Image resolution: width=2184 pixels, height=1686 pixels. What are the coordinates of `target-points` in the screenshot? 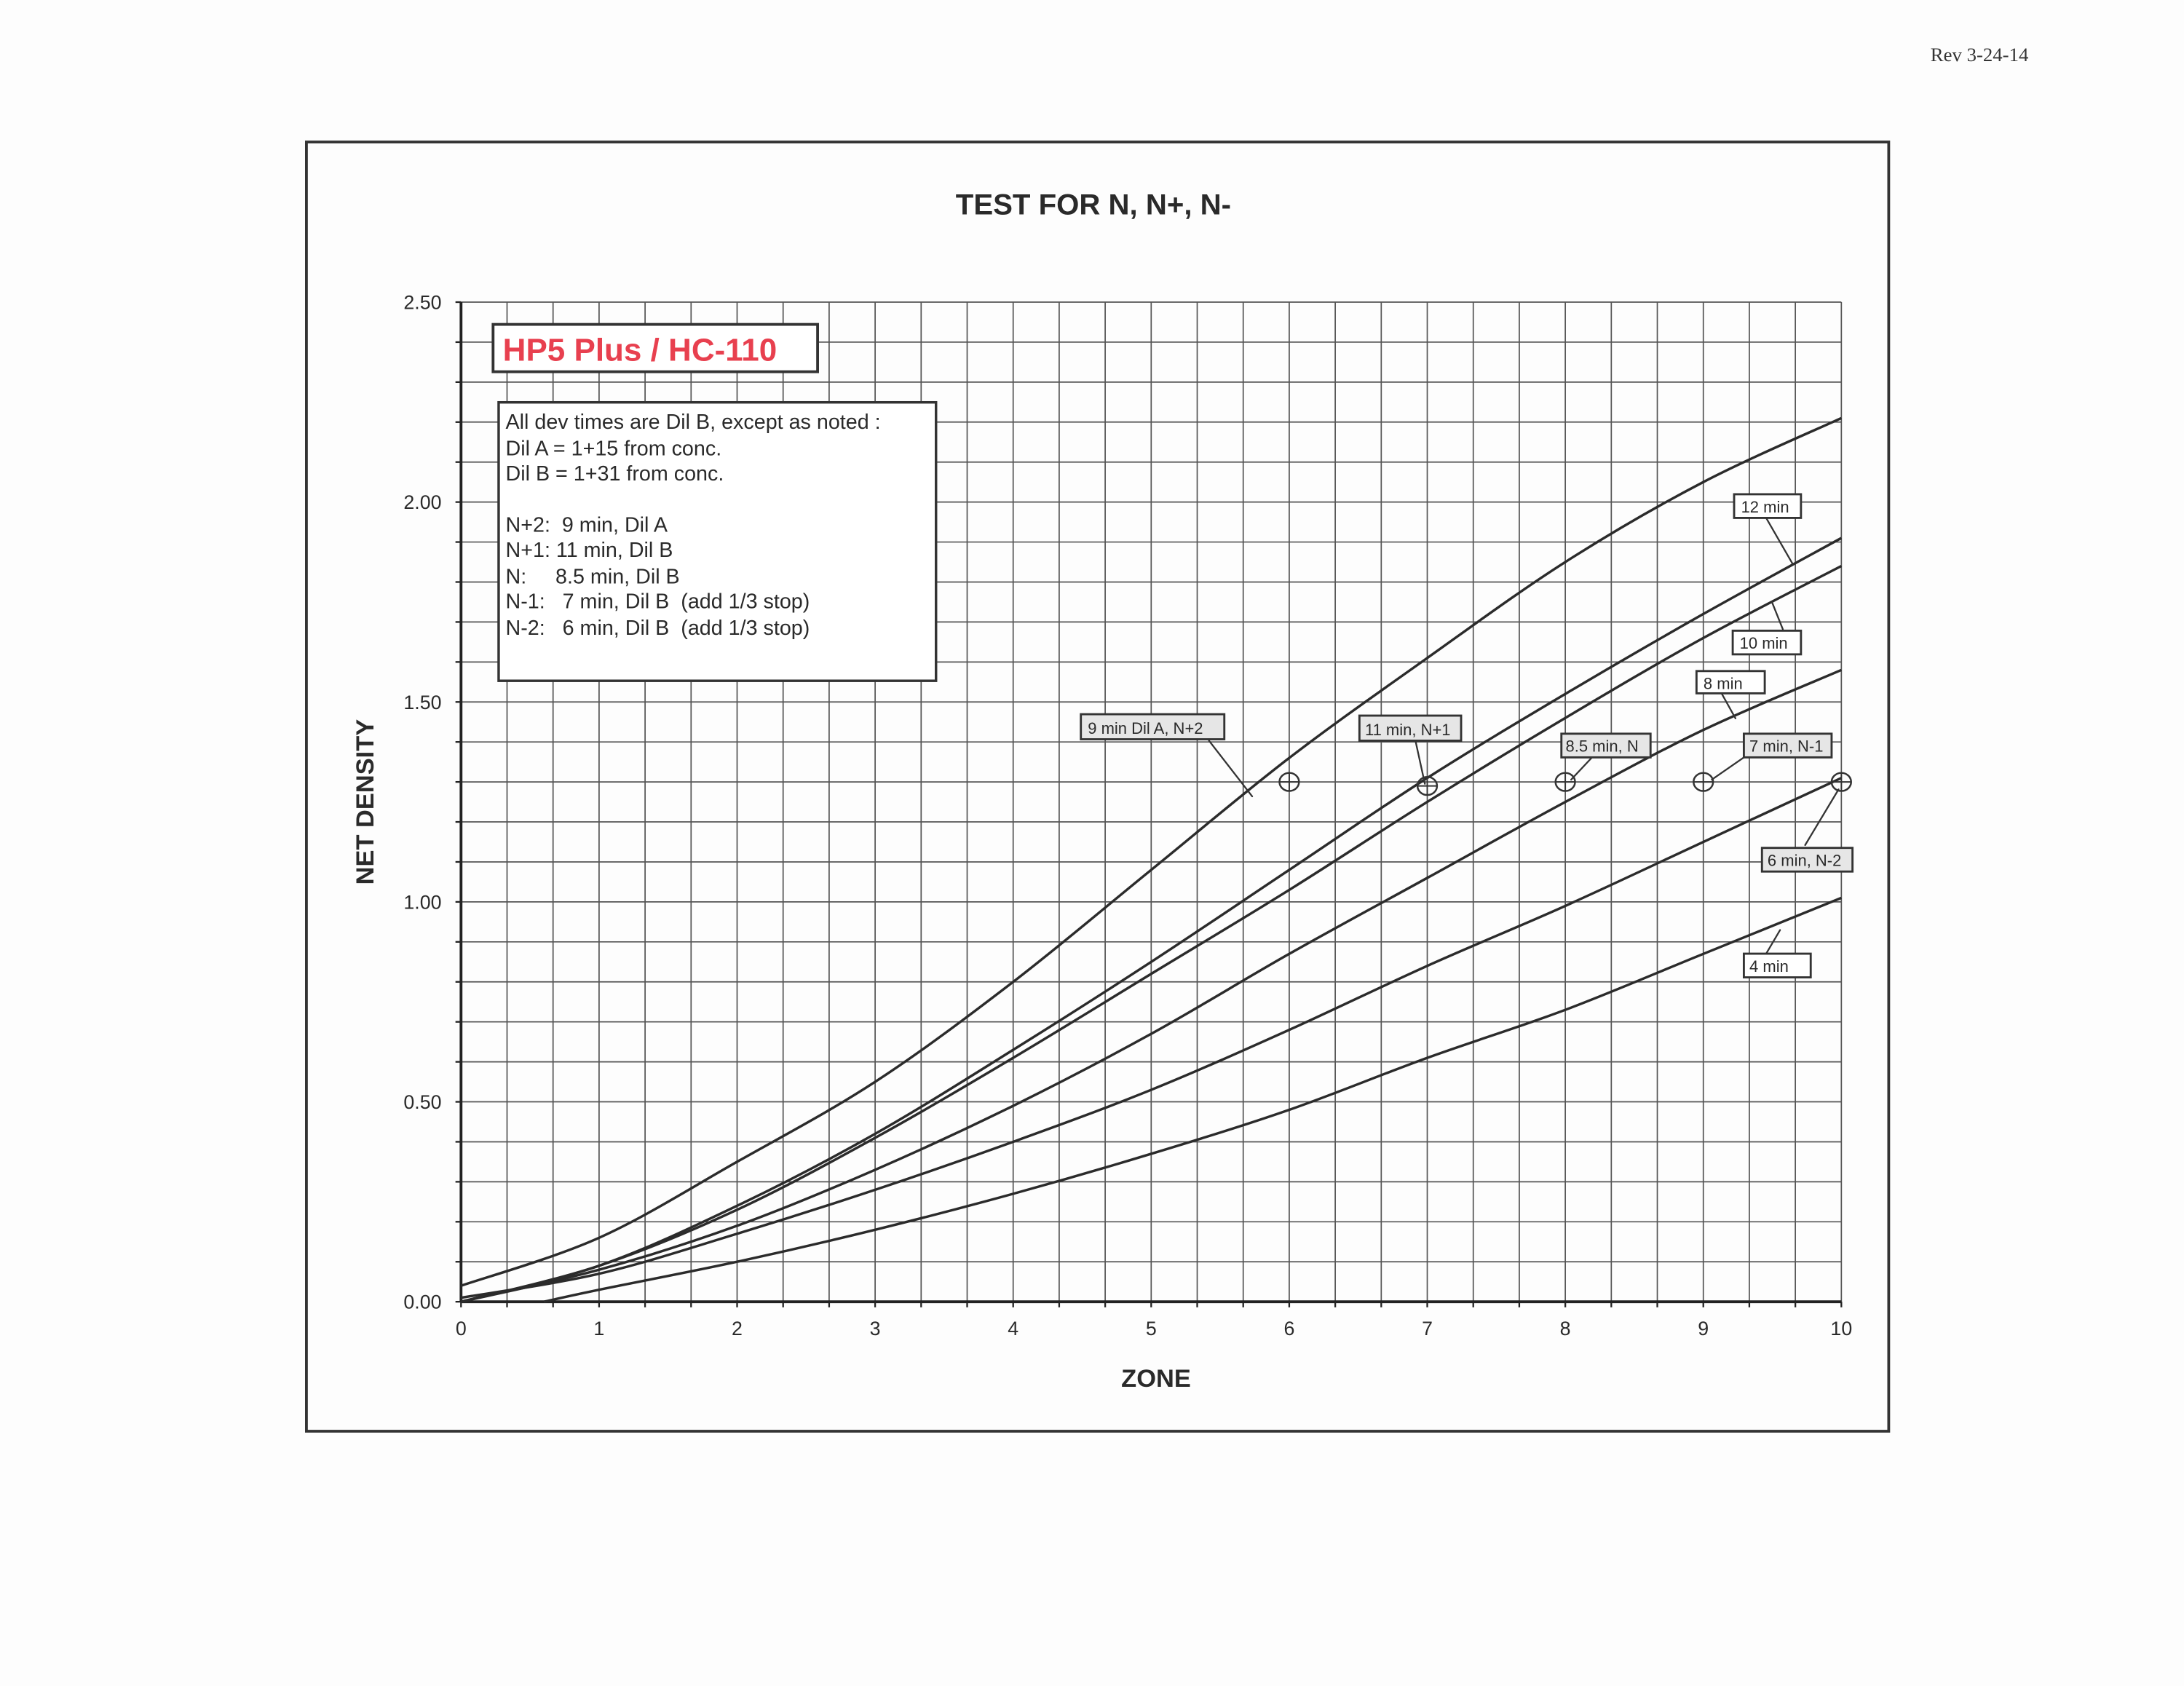 It's located at (1565, 784).